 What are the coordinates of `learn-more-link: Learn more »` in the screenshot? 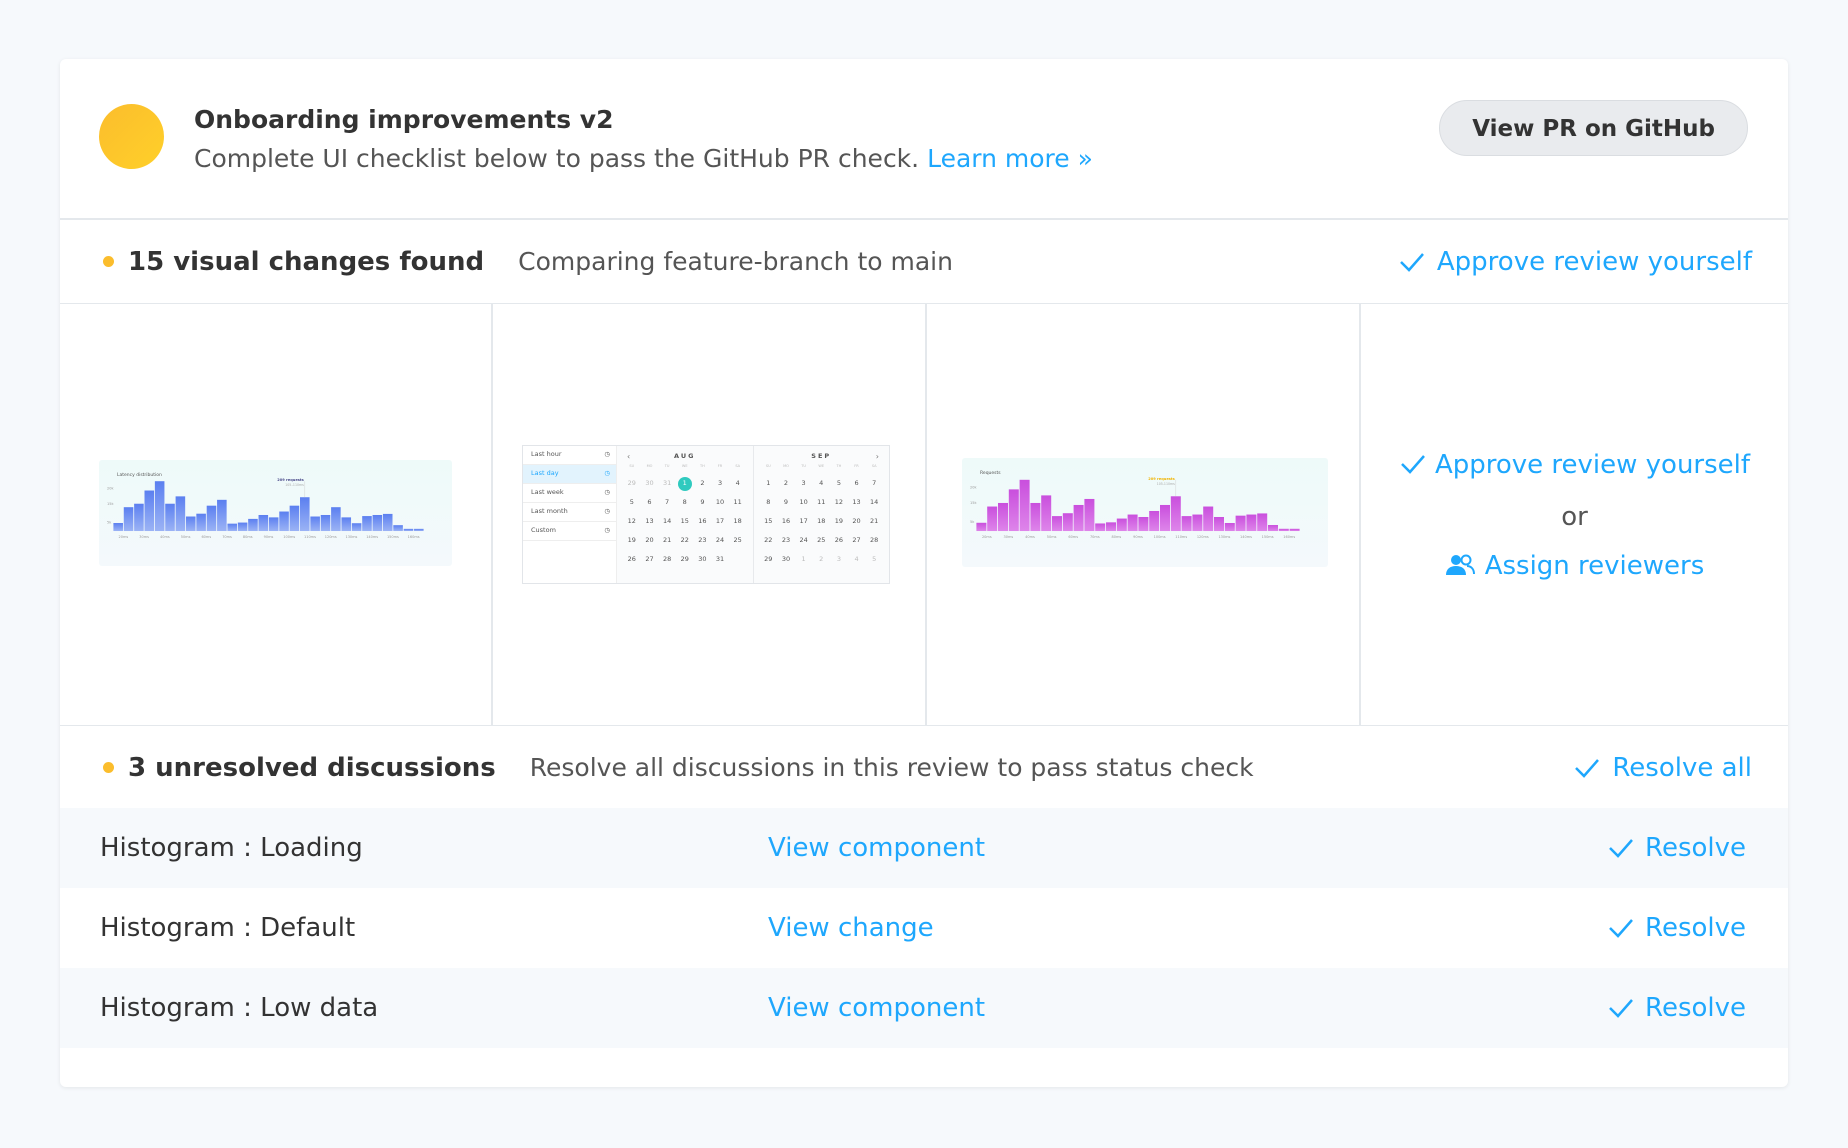 It's located at (1010, 158).